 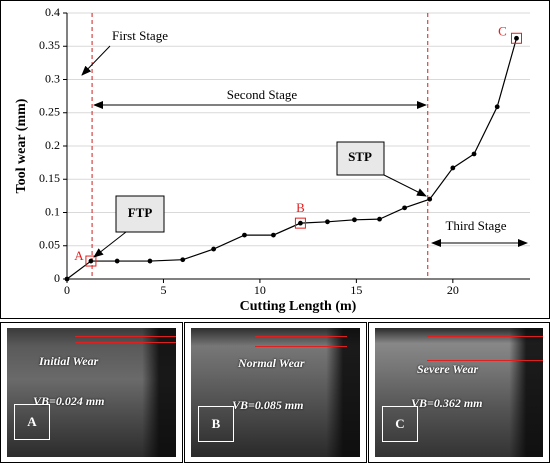 I want to click on wear-measure: VB=0.085 mm, so click(x=268, y=405).